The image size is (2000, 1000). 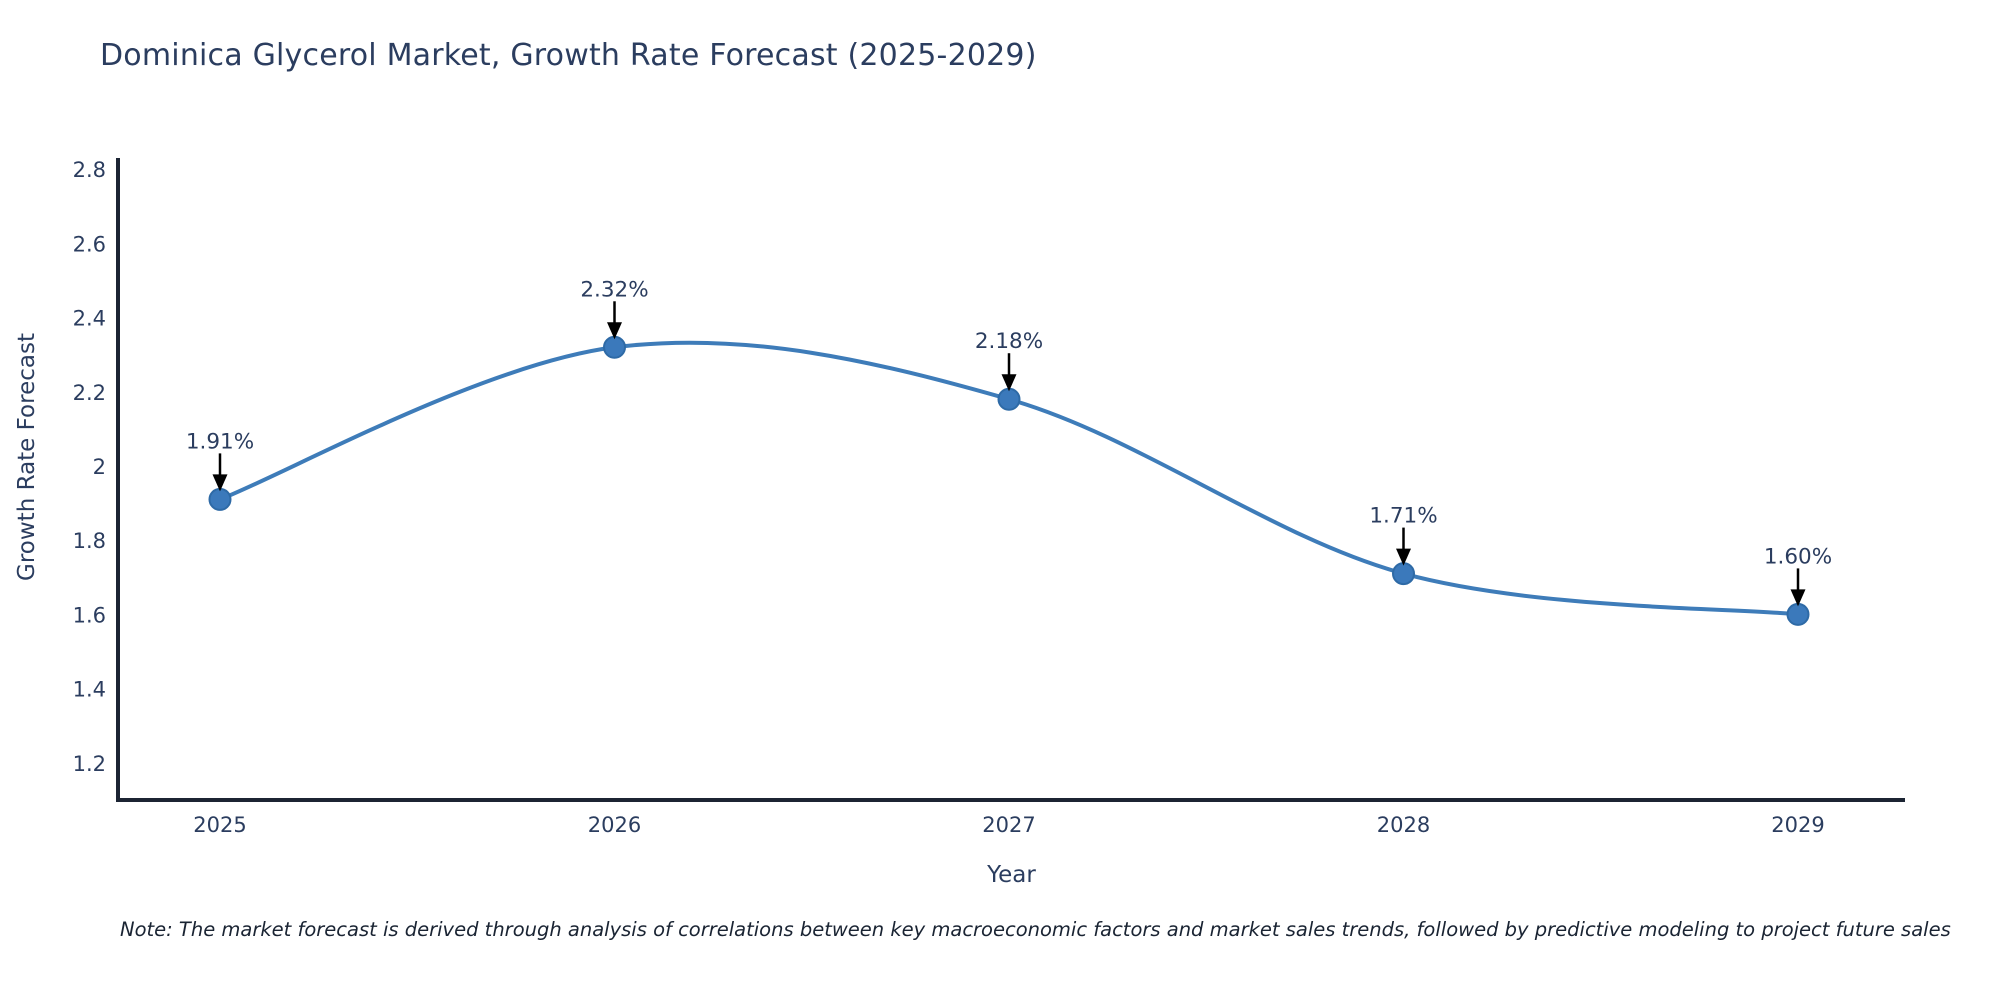 I want to click on x-tick-label: 2028, so click(x=1403, y=825).